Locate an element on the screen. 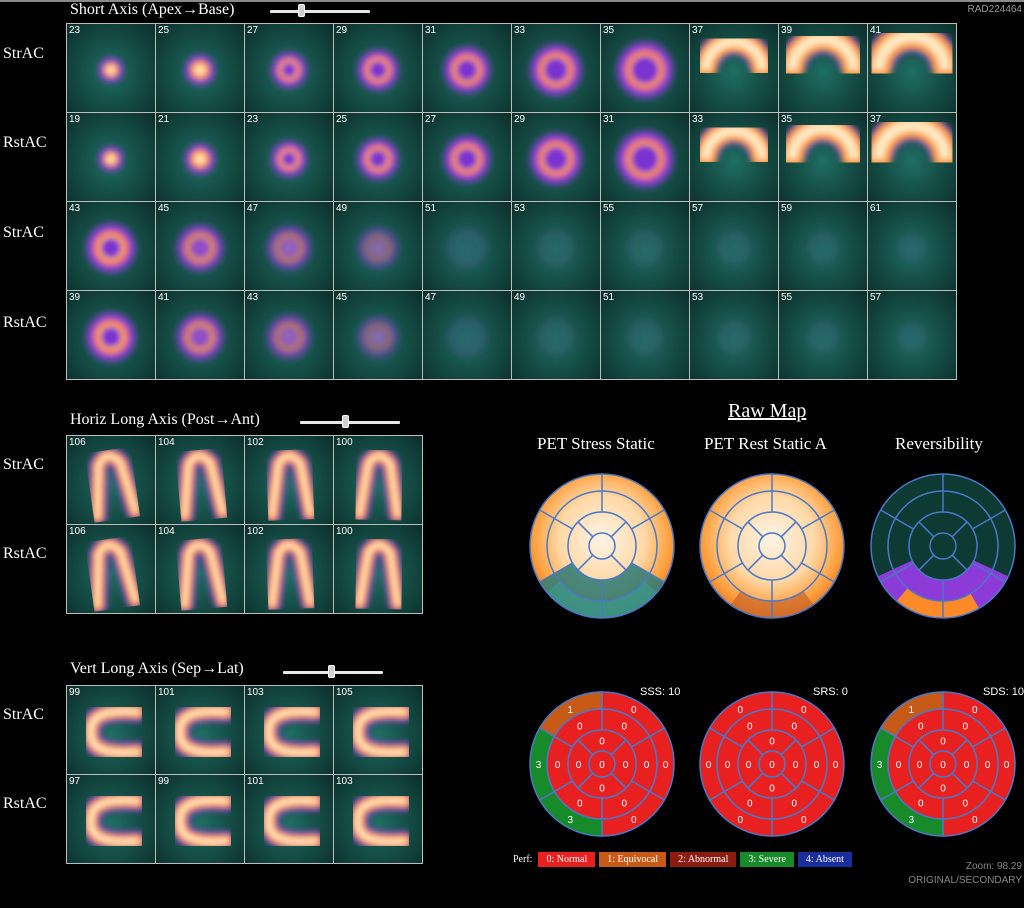  slice-number: 97 is located at coordinates (75, 781).